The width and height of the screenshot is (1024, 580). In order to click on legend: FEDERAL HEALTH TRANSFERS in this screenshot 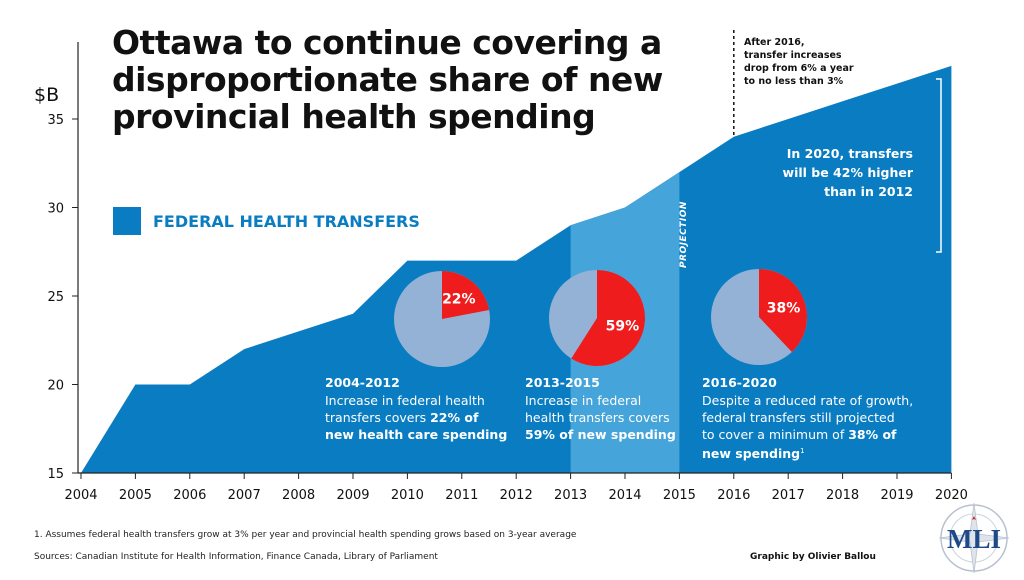, I will do `click(266, 221)`.